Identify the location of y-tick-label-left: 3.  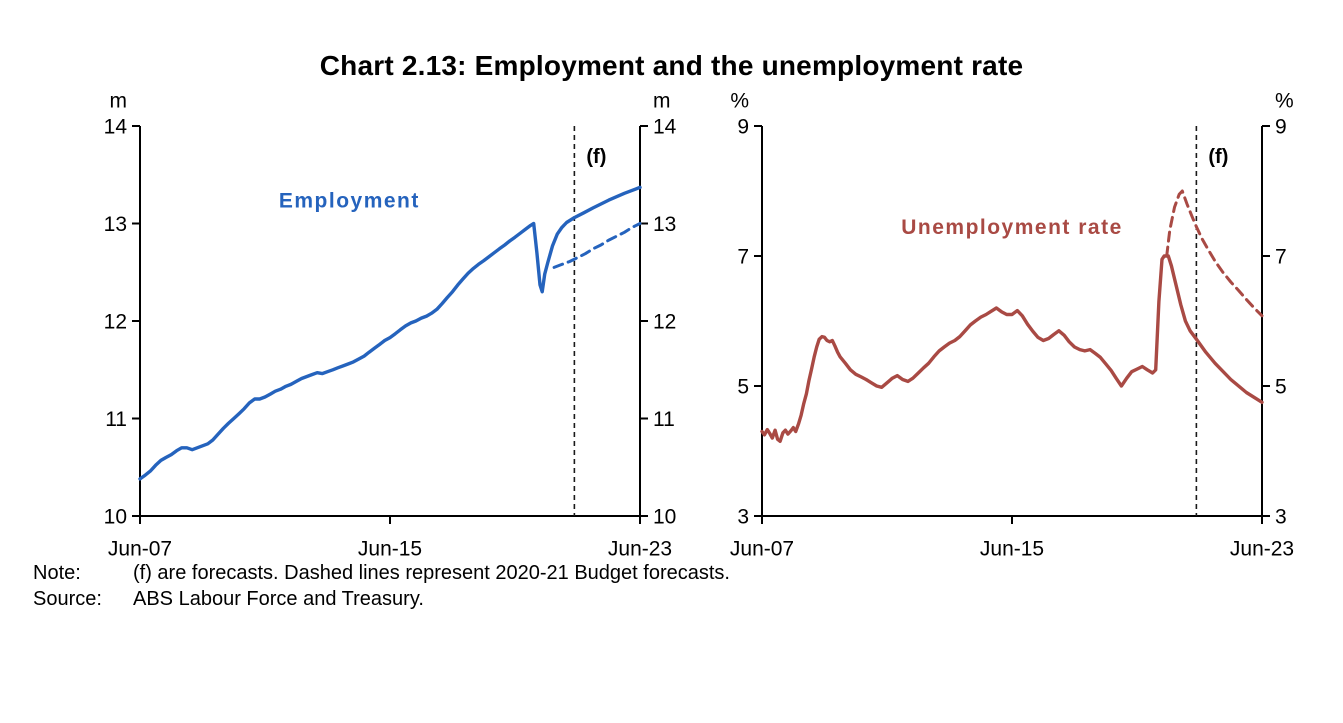
(743, 516).